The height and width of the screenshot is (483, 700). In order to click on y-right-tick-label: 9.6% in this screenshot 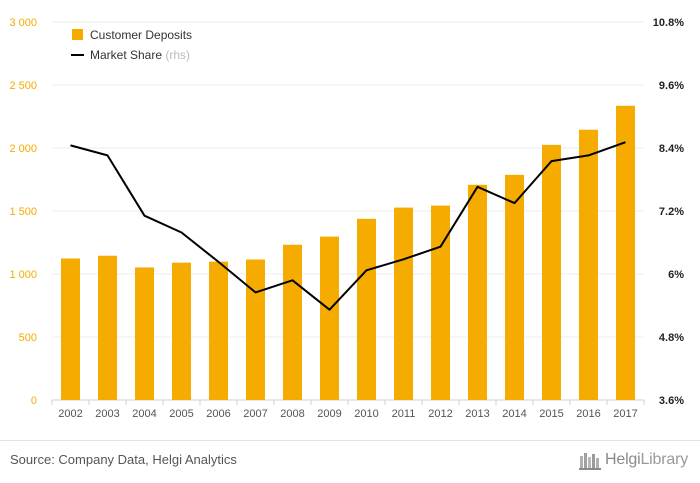, I will do `click(671, 86)`.